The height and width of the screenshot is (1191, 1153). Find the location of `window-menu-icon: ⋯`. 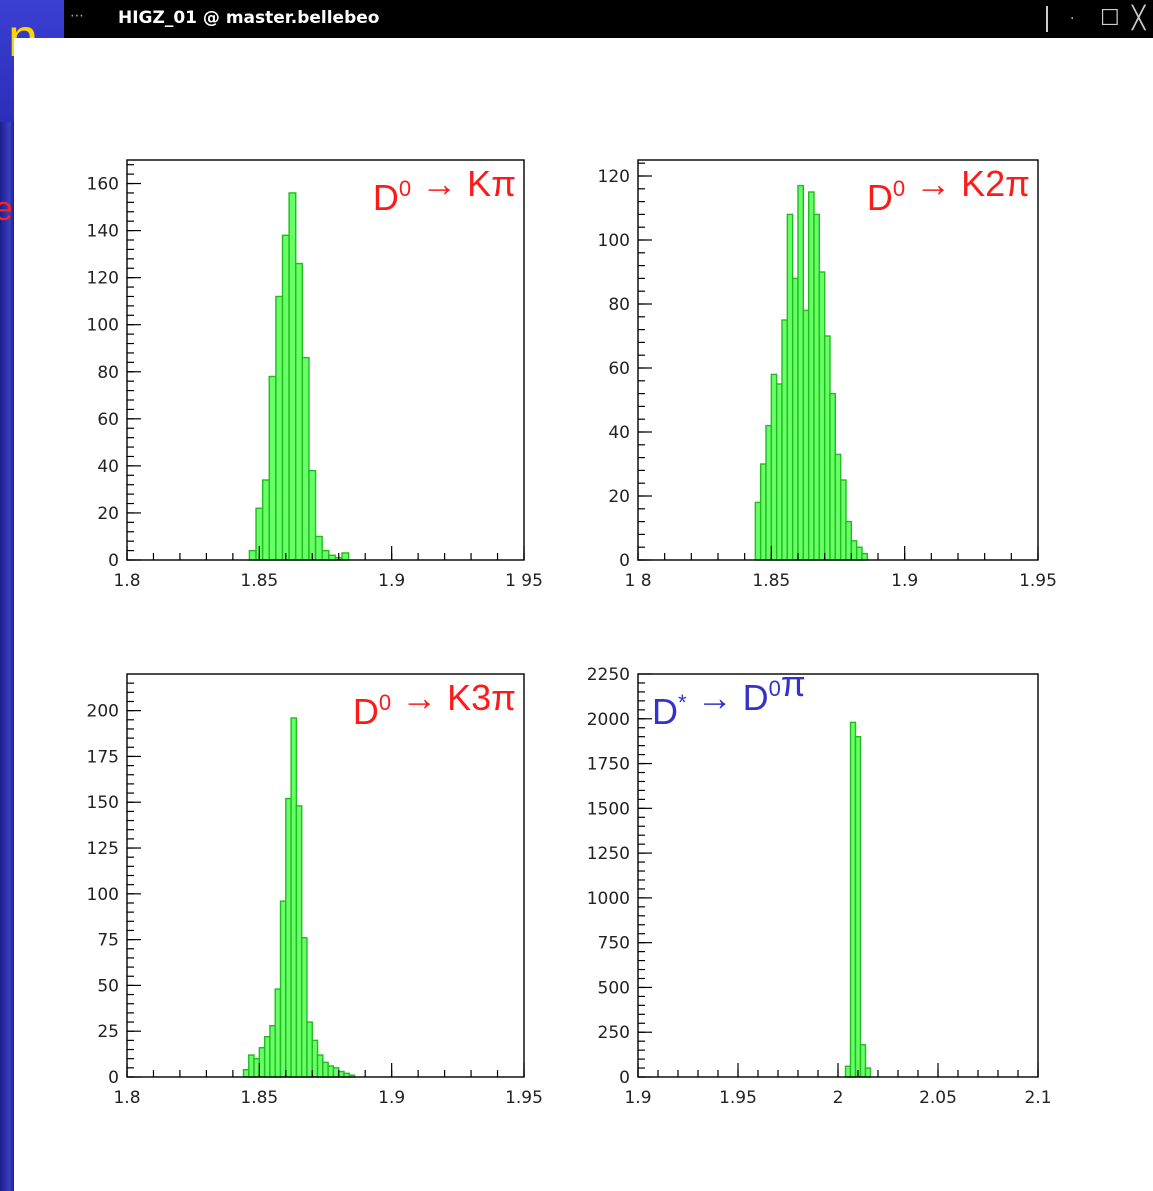

window-menu-icon: ⋯ is located at coordinates (77, 16).